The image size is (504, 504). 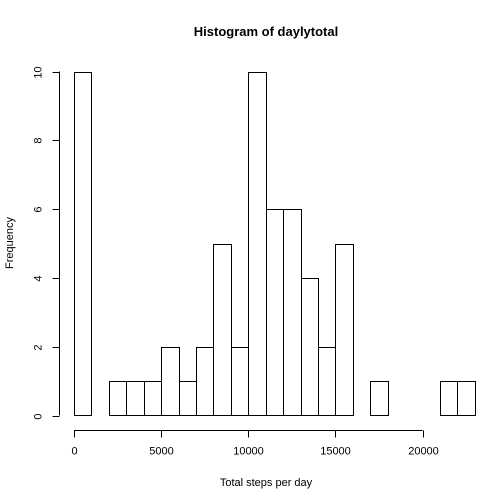 I want to click on x-tick-label: 10000, so click(x=248, y=452).